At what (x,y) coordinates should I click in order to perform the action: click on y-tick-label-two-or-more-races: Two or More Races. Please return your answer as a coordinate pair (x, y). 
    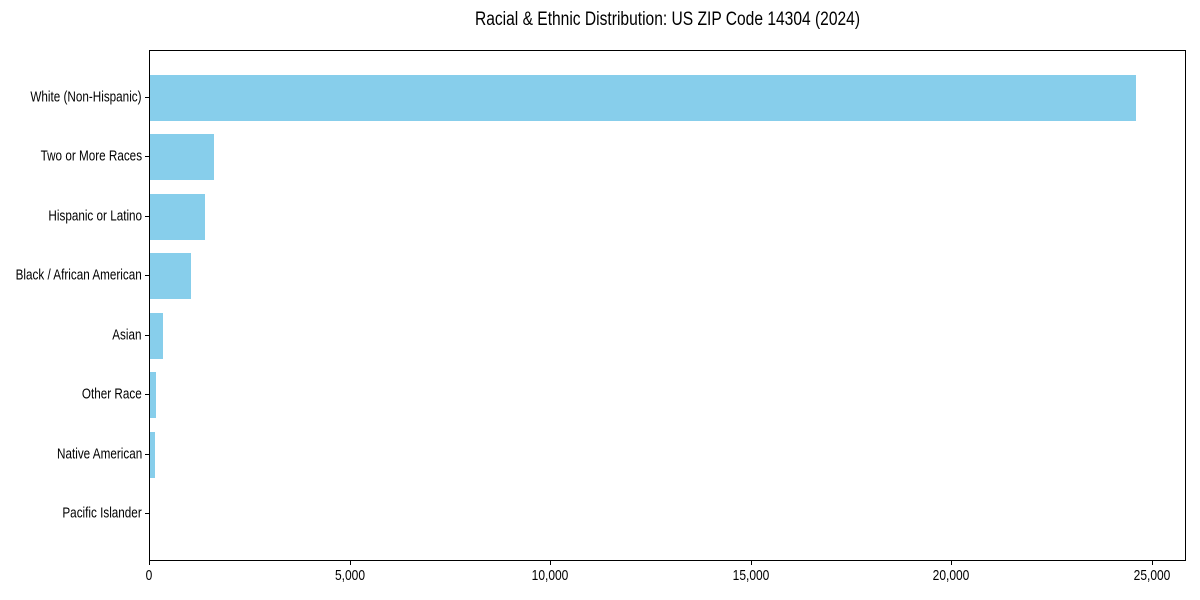
    Looking at the image, I should click on (91, 156).